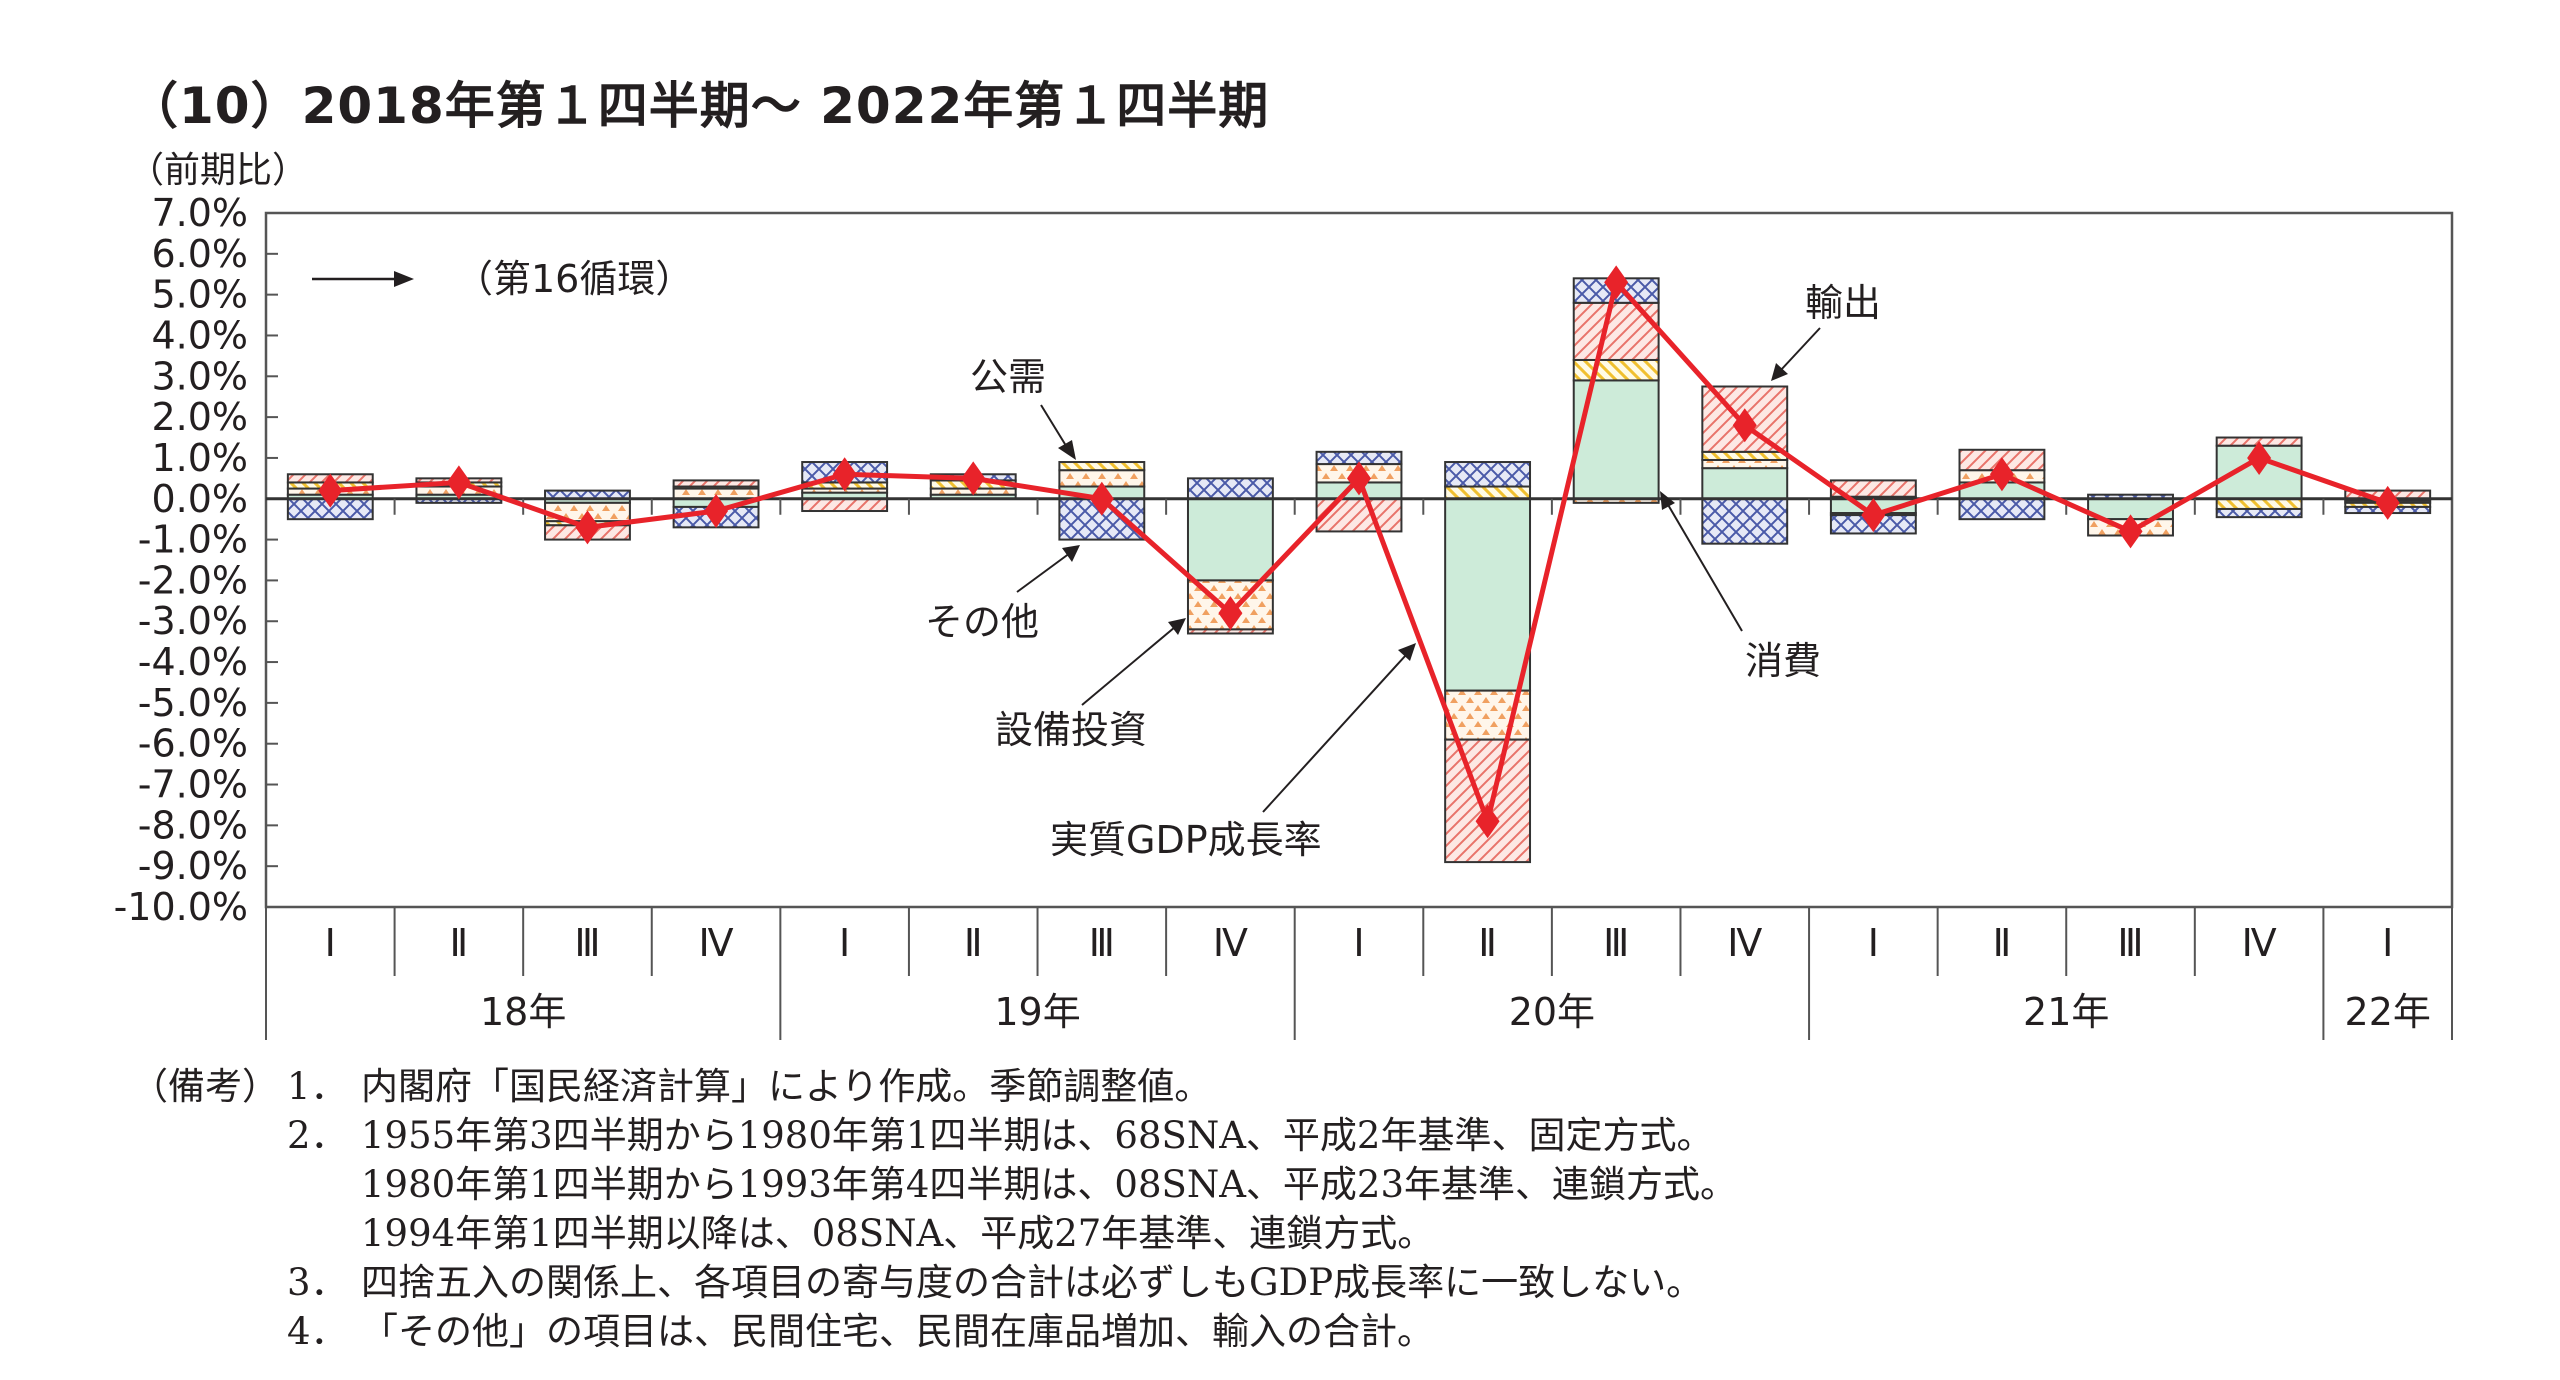 This screenshot has width=2560, height=1380. Describe the element at coordinates (193, 621) in the screenshot. I see `y-tick-label: -3.0%` at that location.